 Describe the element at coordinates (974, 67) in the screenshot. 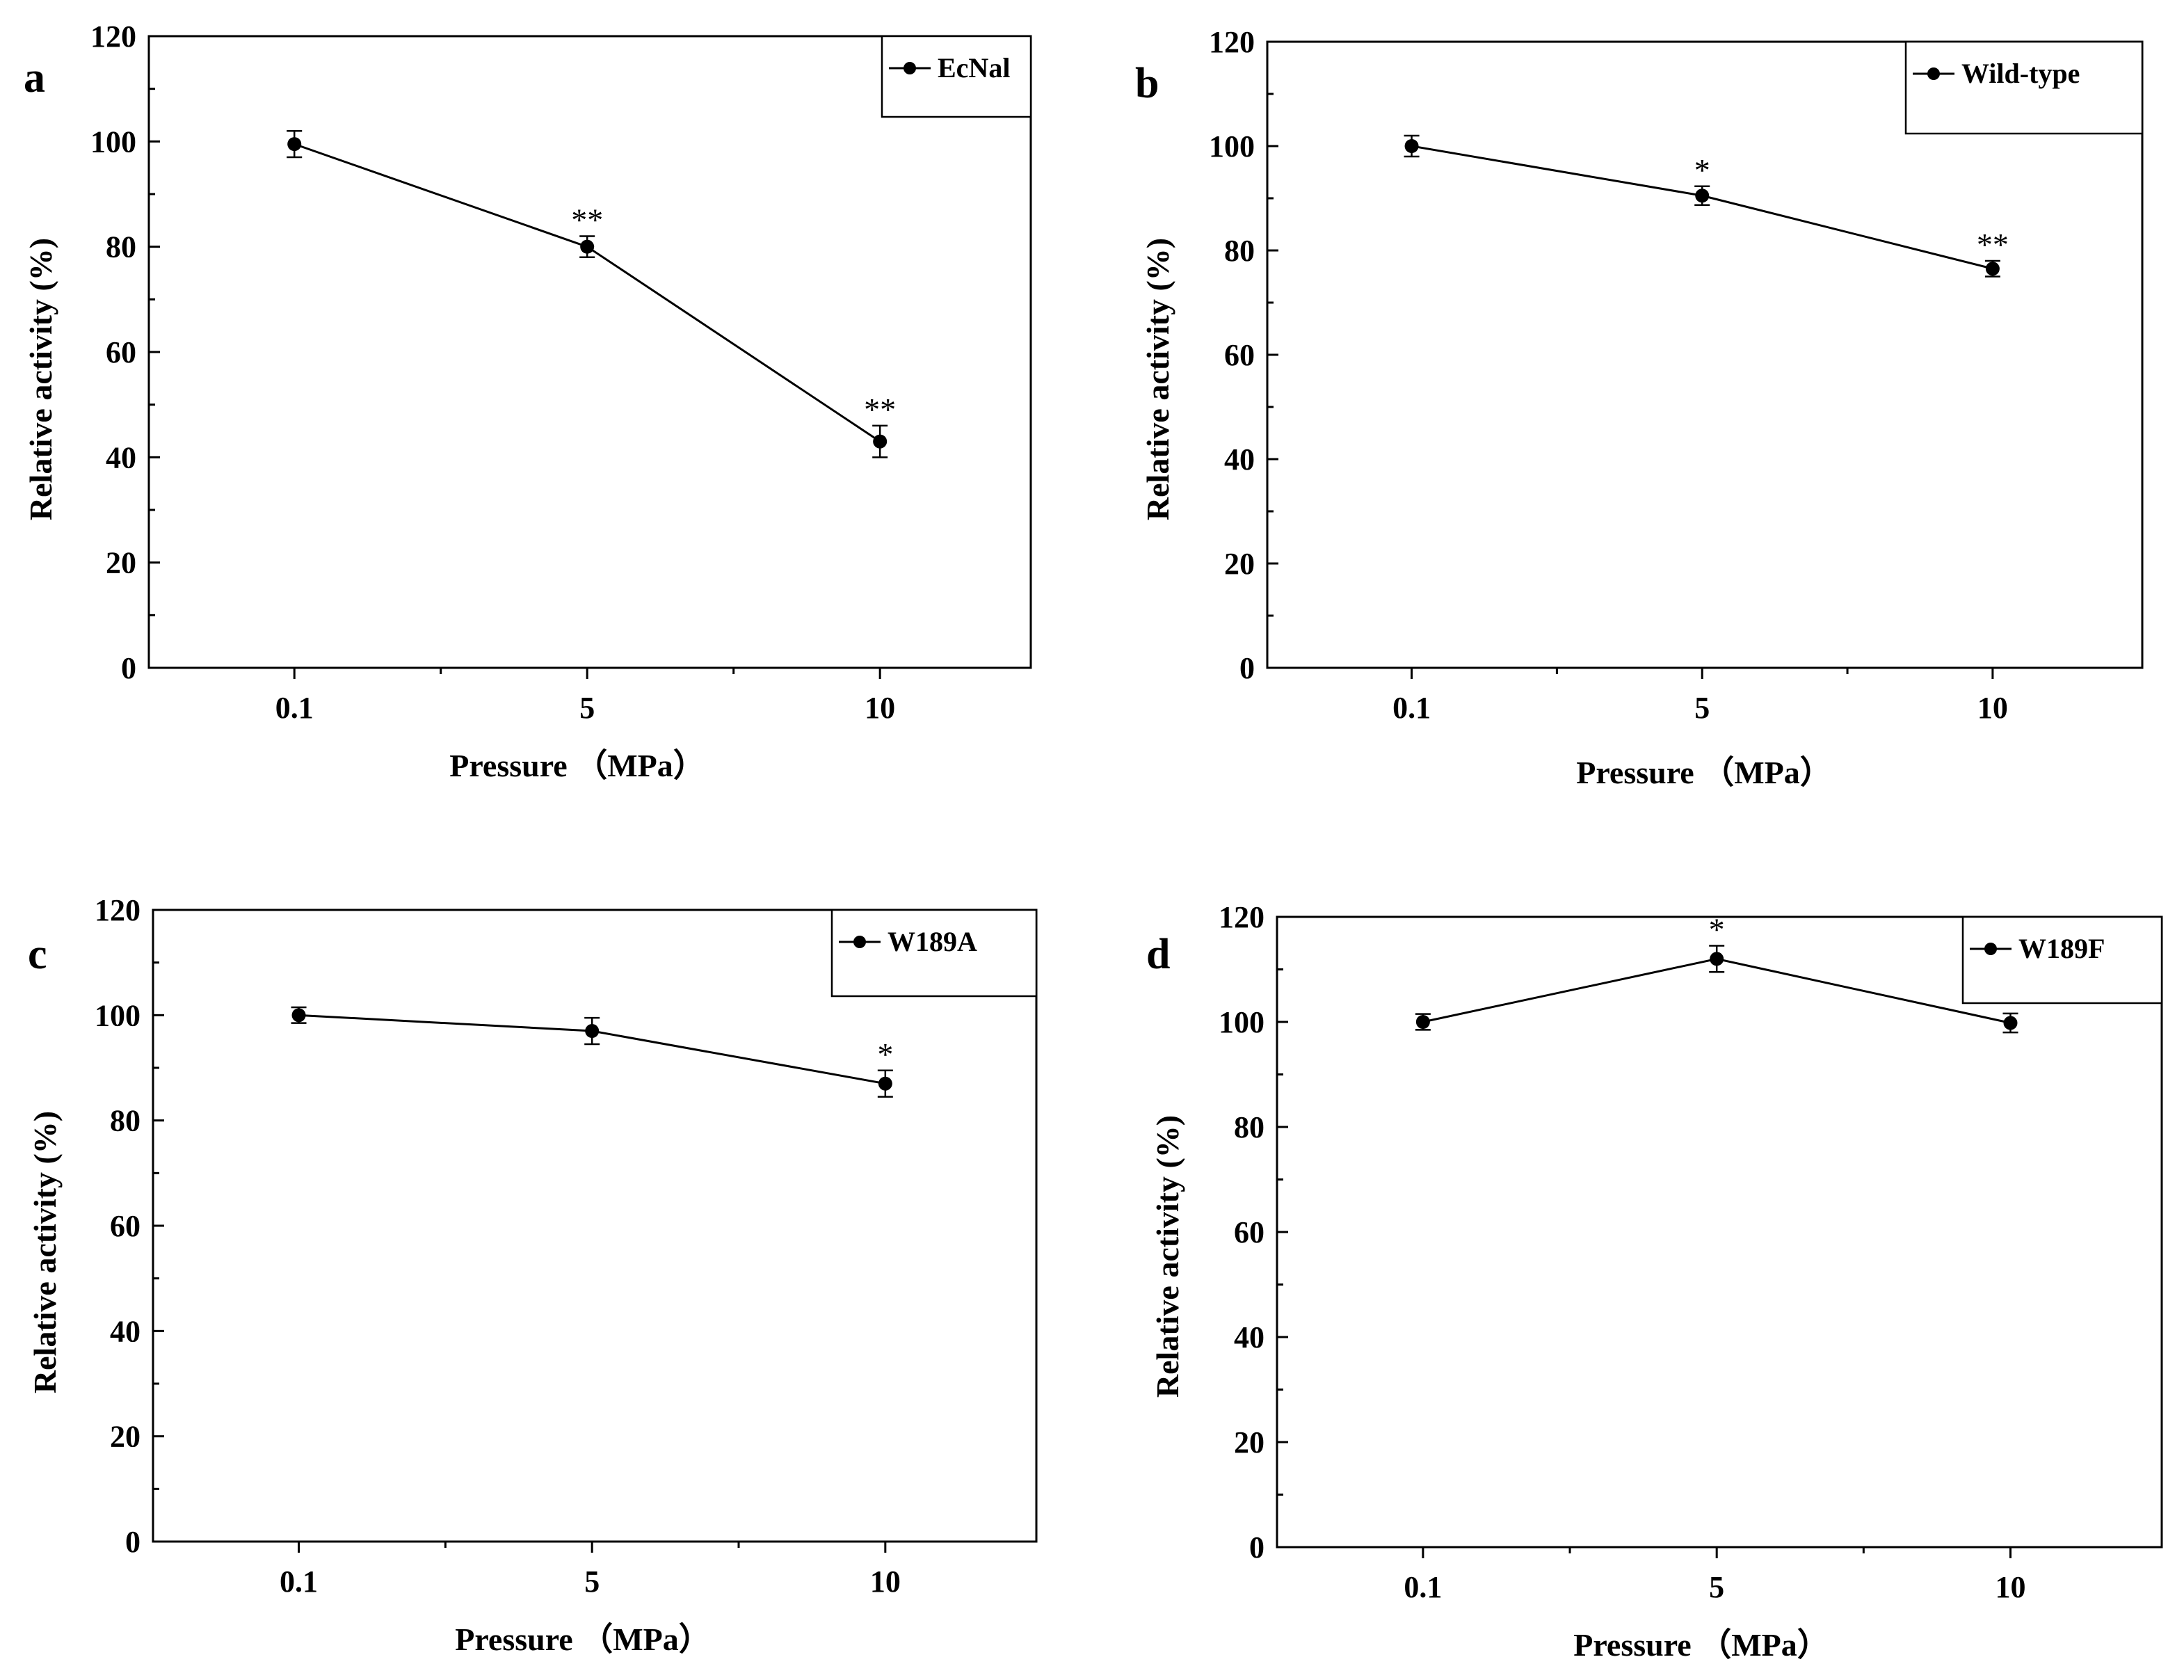

I see `legend-label: EcNal` at that location.